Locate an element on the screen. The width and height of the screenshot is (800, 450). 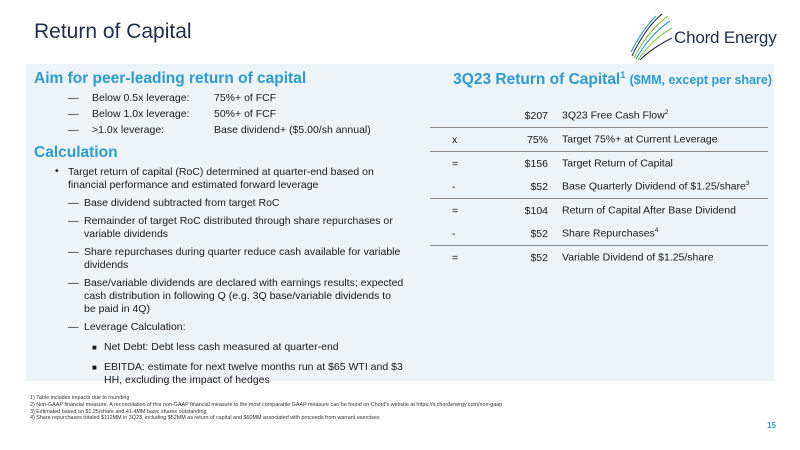
row-value: $104 is located at coordinates (536, 210).